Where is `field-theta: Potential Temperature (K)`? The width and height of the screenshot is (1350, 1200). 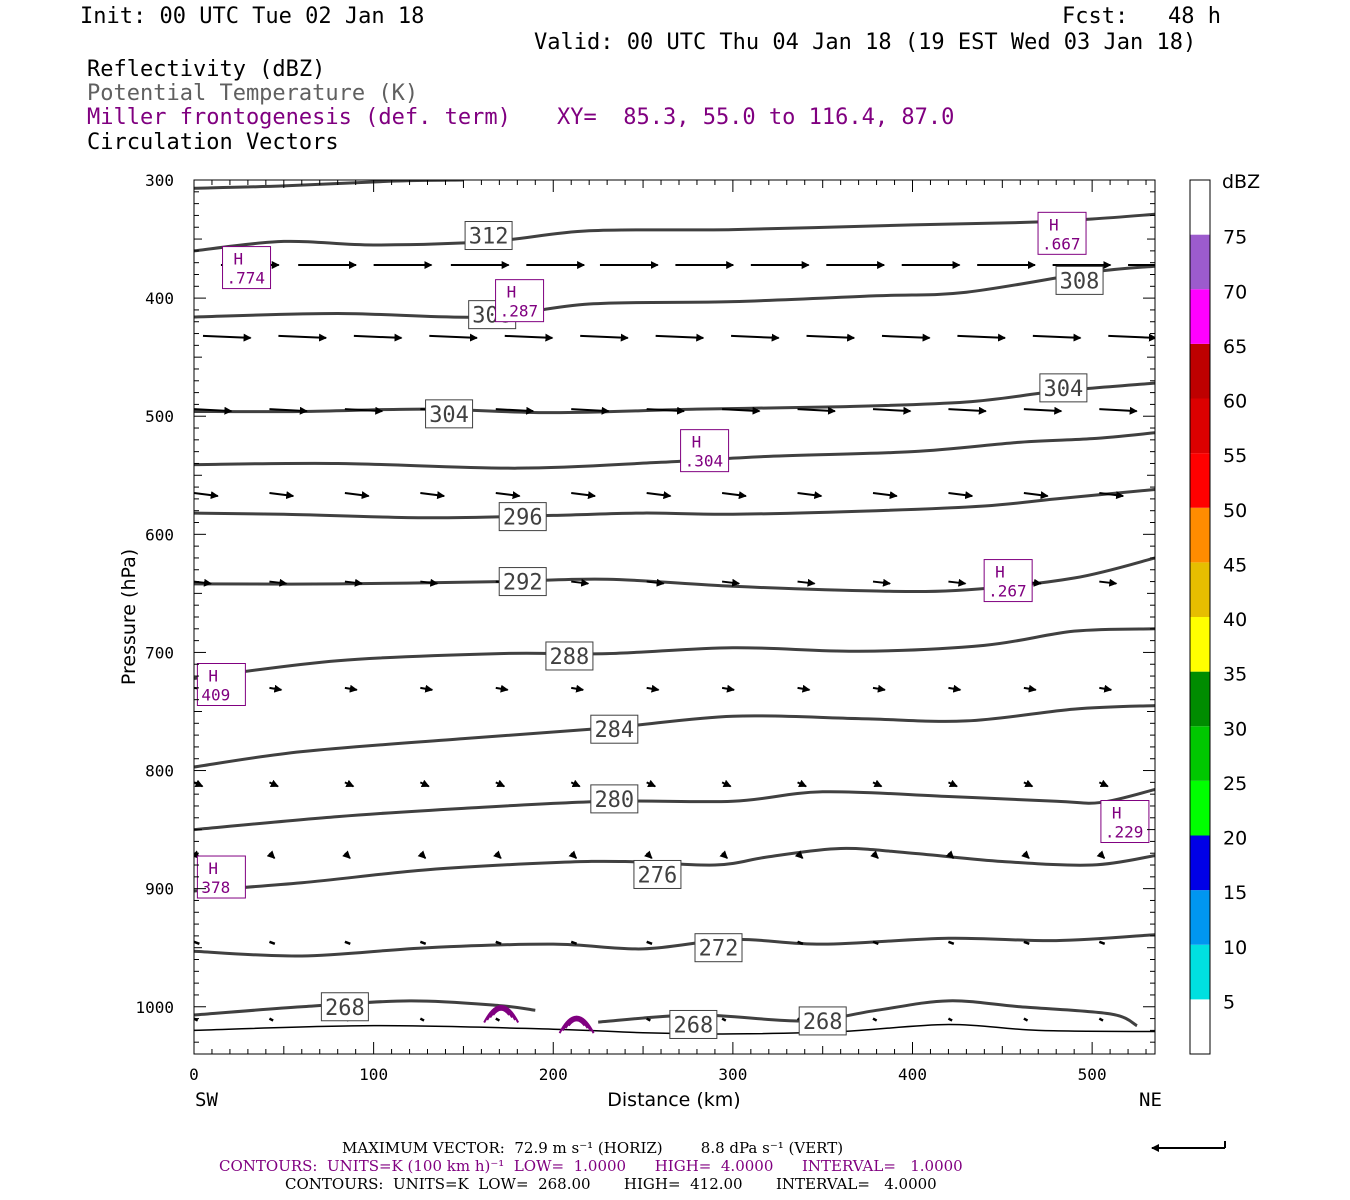
field-theta: Potential Temperature (K) is located at coordinates (253, 93).